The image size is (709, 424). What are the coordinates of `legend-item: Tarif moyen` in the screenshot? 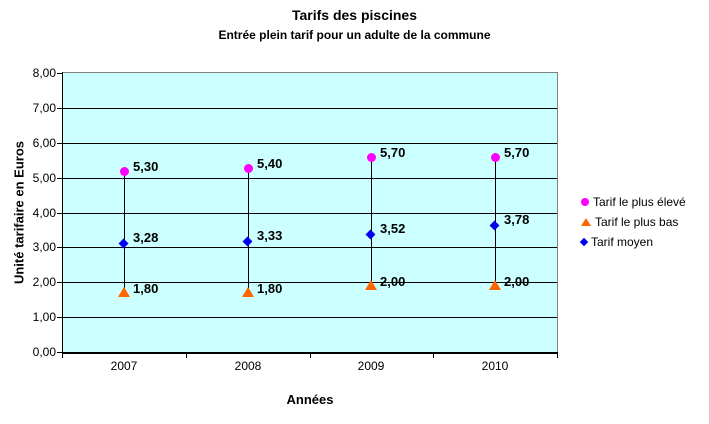 It's located at (632, 242).